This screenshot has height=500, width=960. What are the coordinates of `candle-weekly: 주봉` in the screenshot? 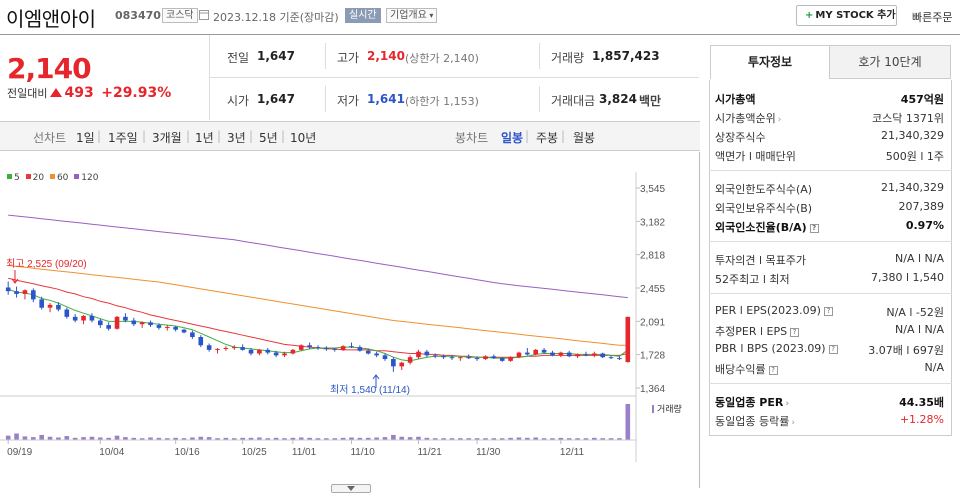 It's located at (547, 138).